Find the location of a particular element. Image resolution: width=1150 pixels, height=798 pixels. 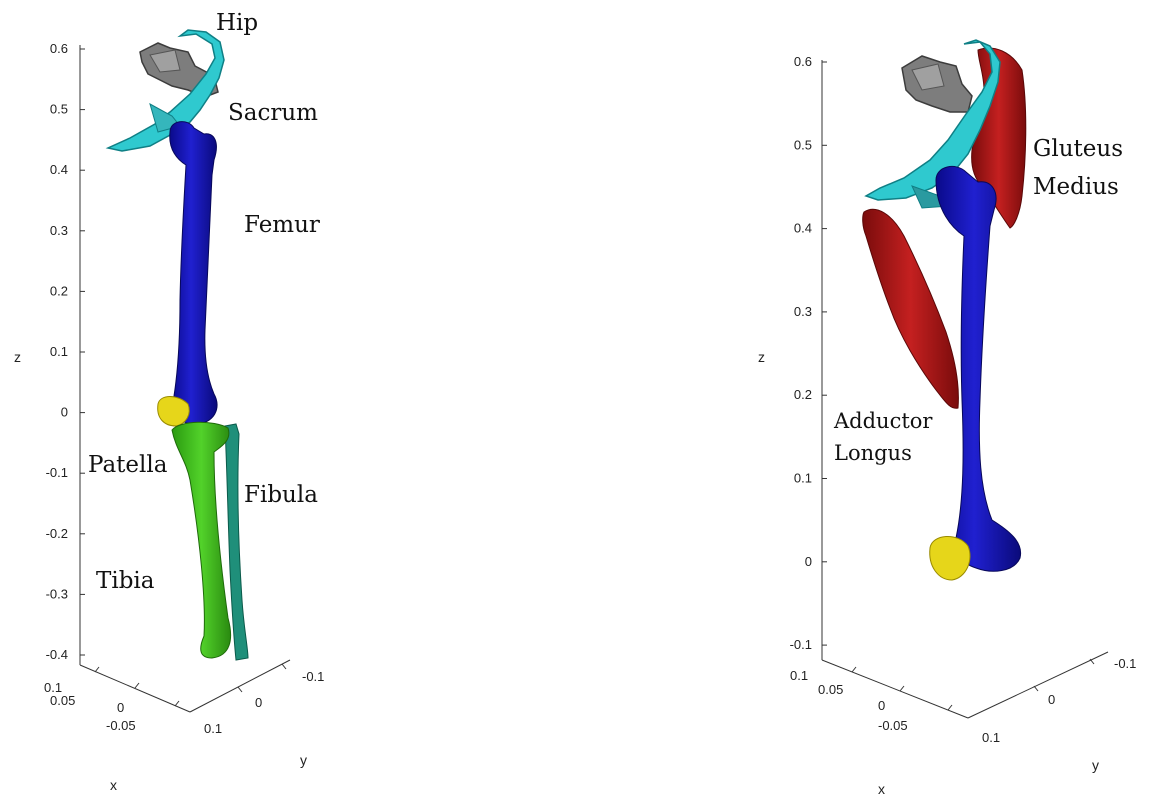

label-hip: Hip is located at coordinates (237, 23).